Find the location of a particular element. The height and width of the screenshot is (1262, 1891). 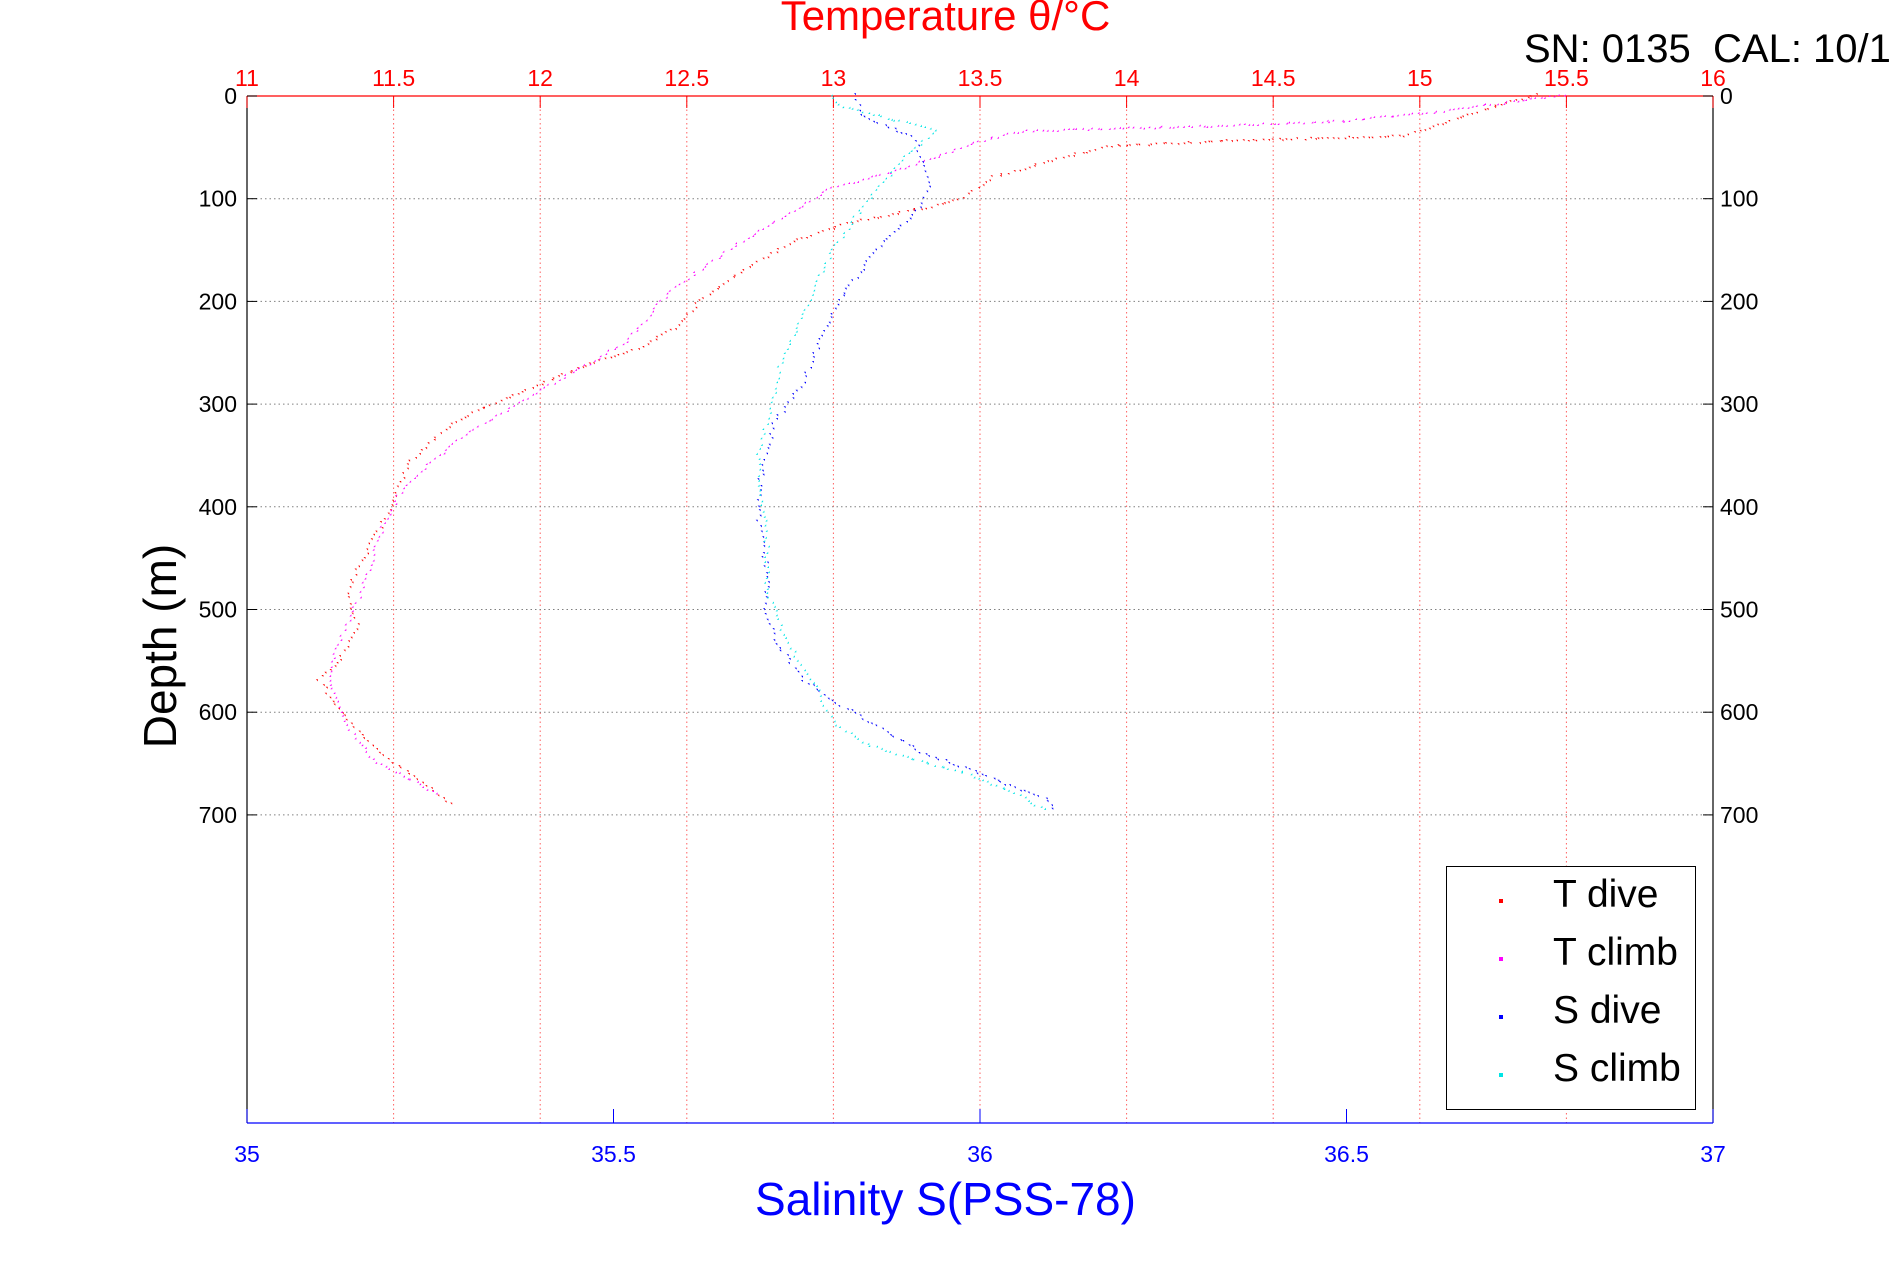

bottom-tick-label: 36.5 is located at coordinates (1346, 1154).